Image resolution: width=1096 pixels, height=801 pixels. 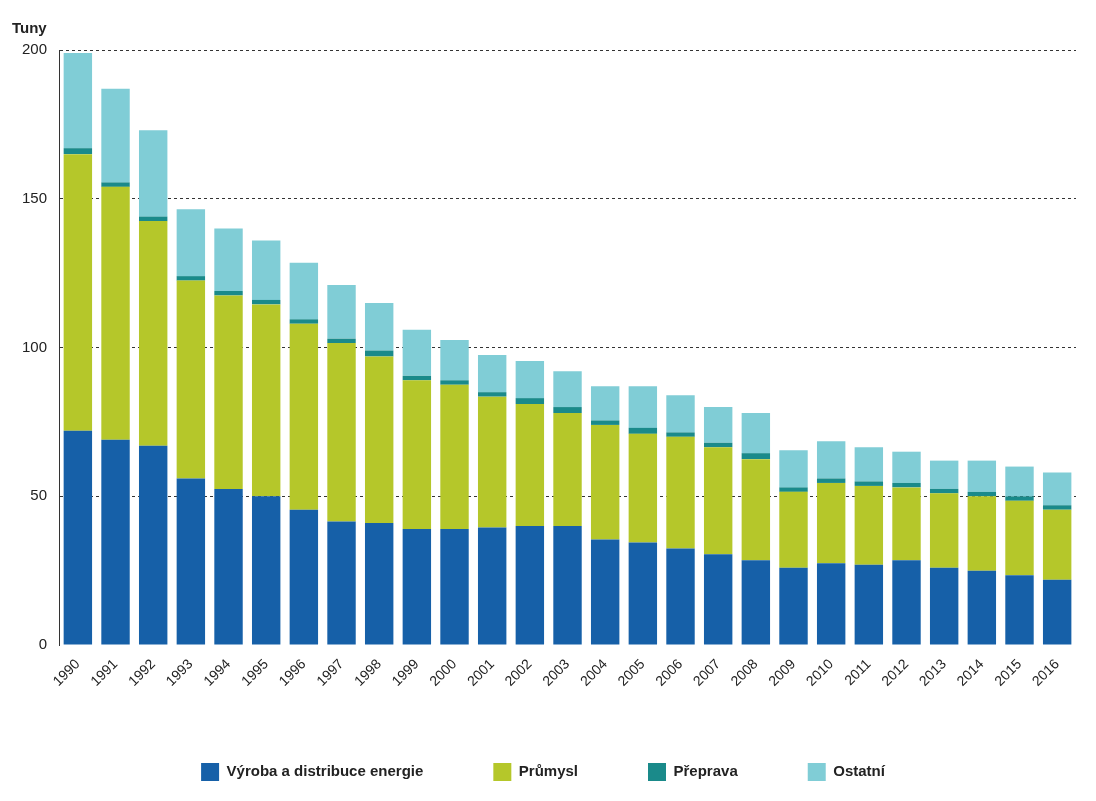 What do you see at coordinates (30, 27) in the screenshot?
I see `y-axis-title: Tuny` at bounding box center [30, 27].